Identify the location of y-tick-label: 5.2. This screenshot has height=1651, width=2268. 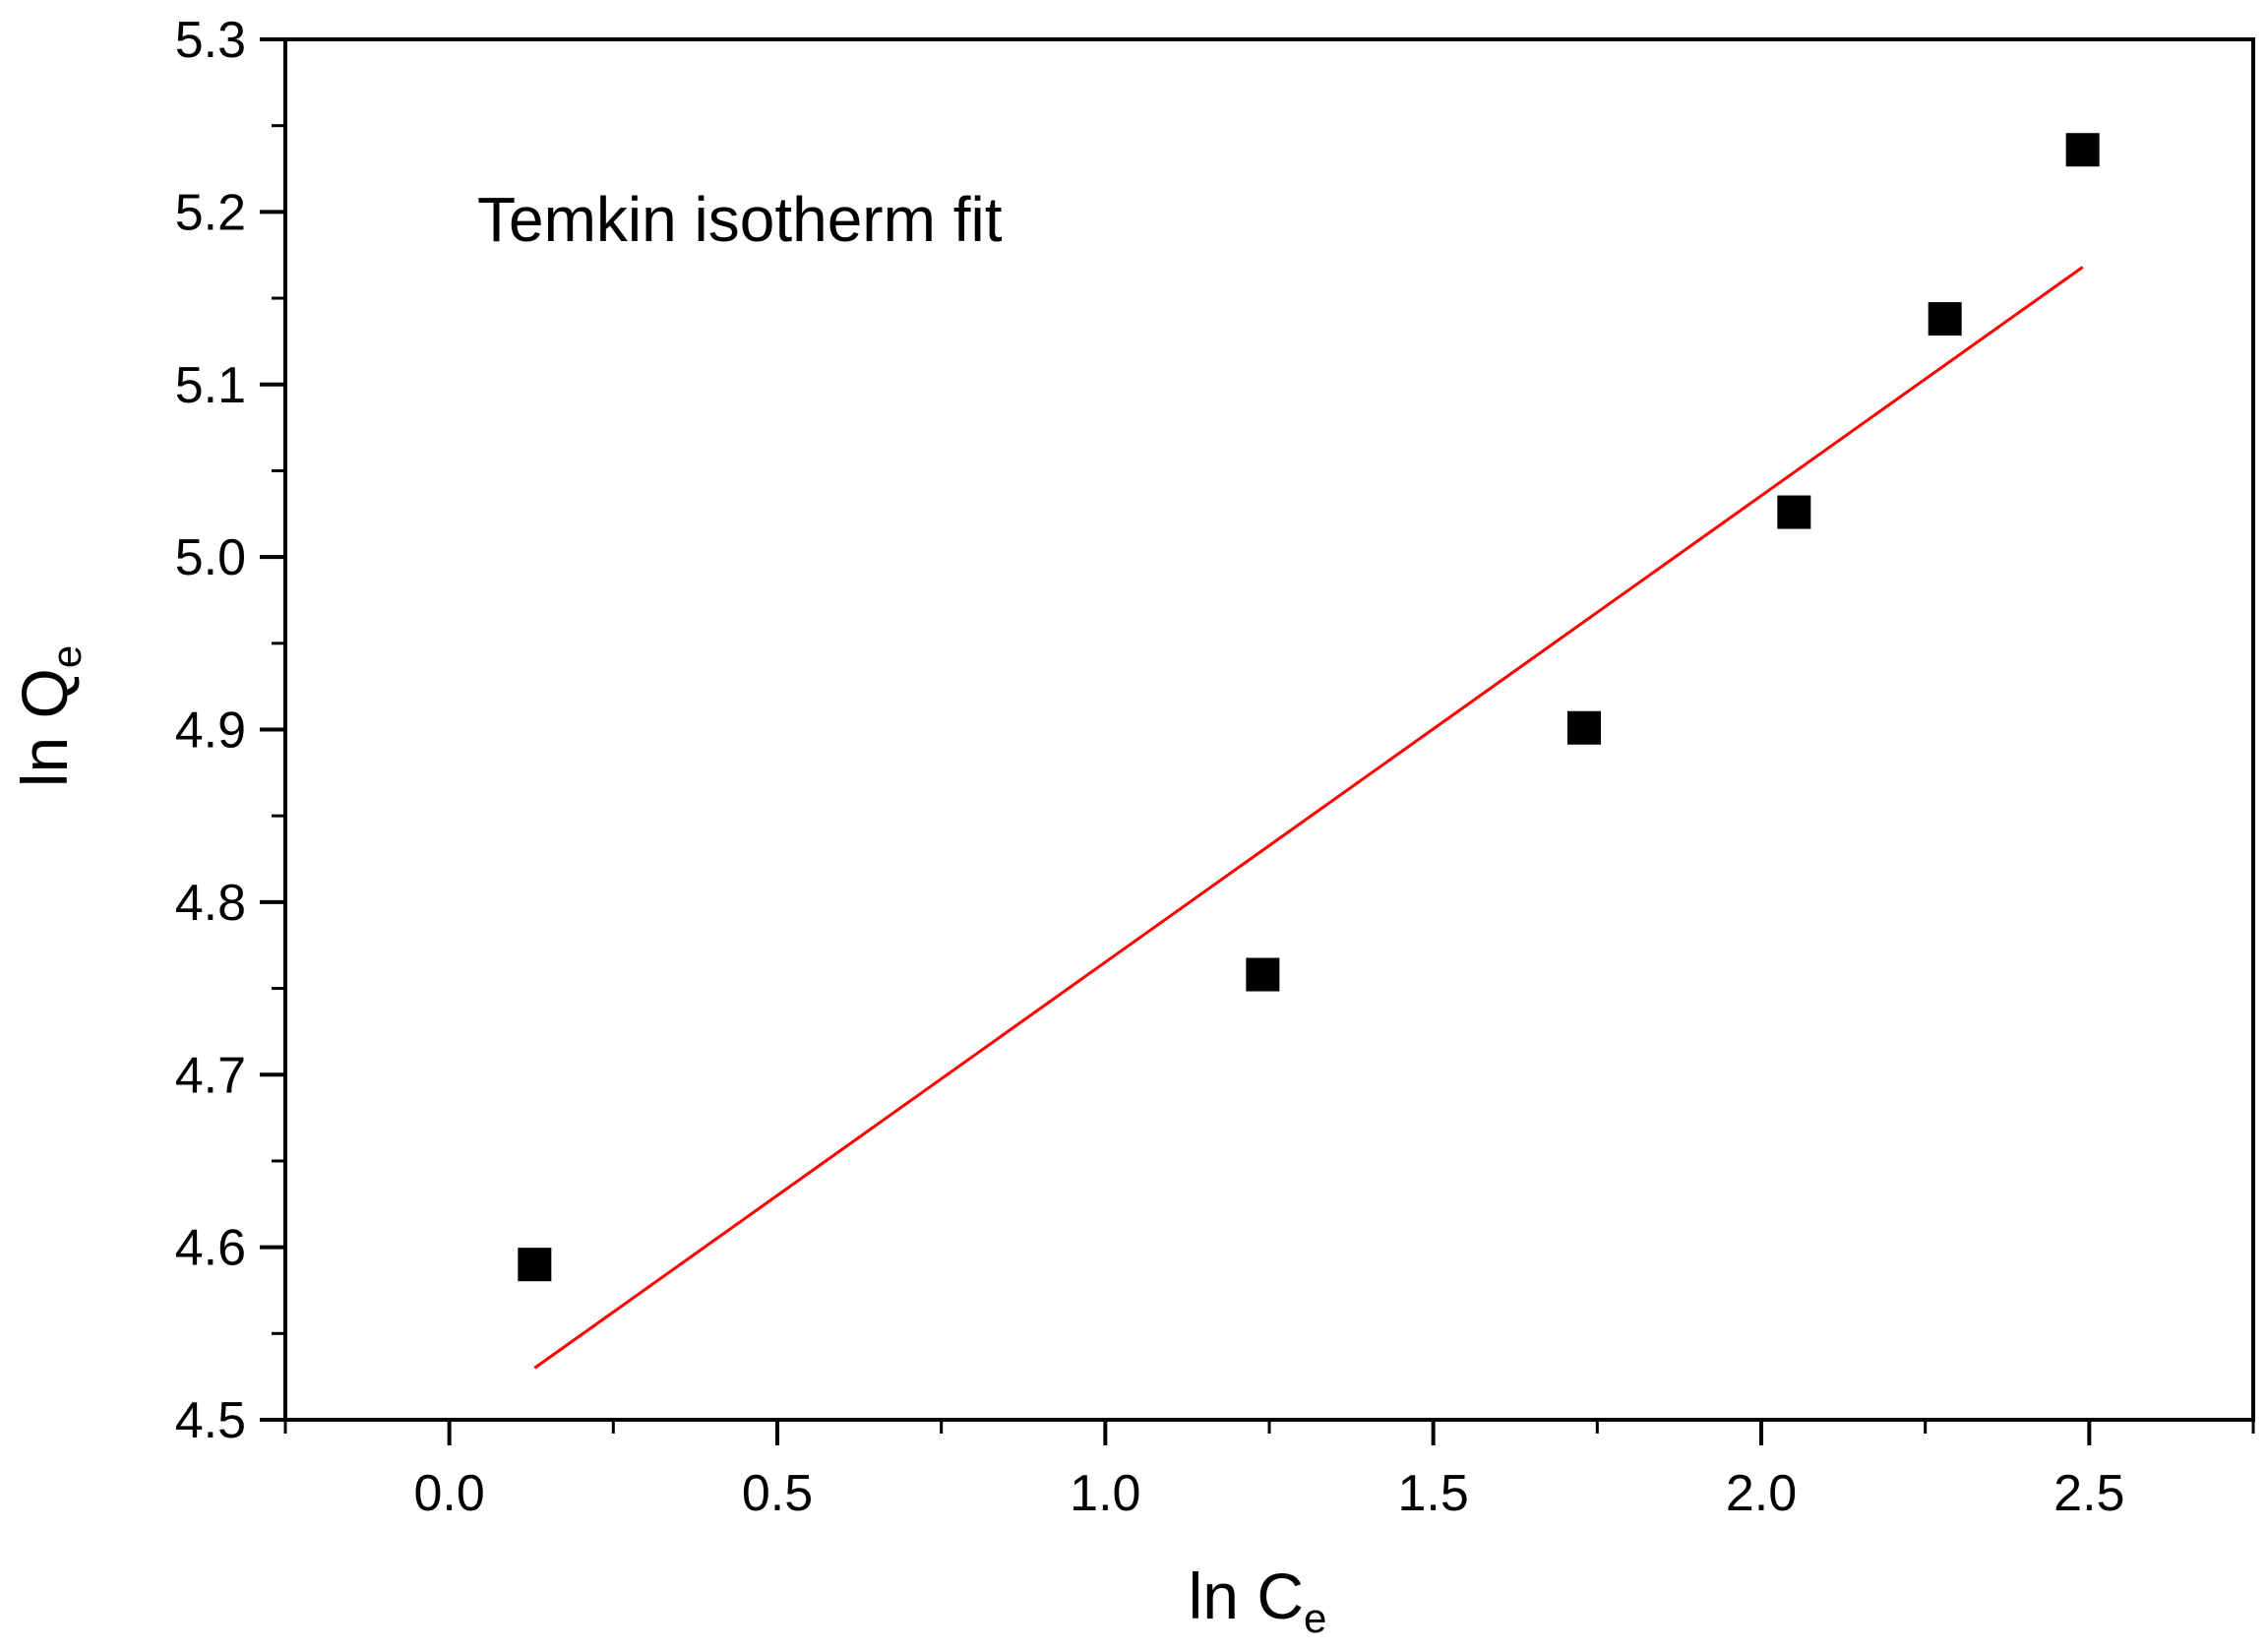
(210, 212).